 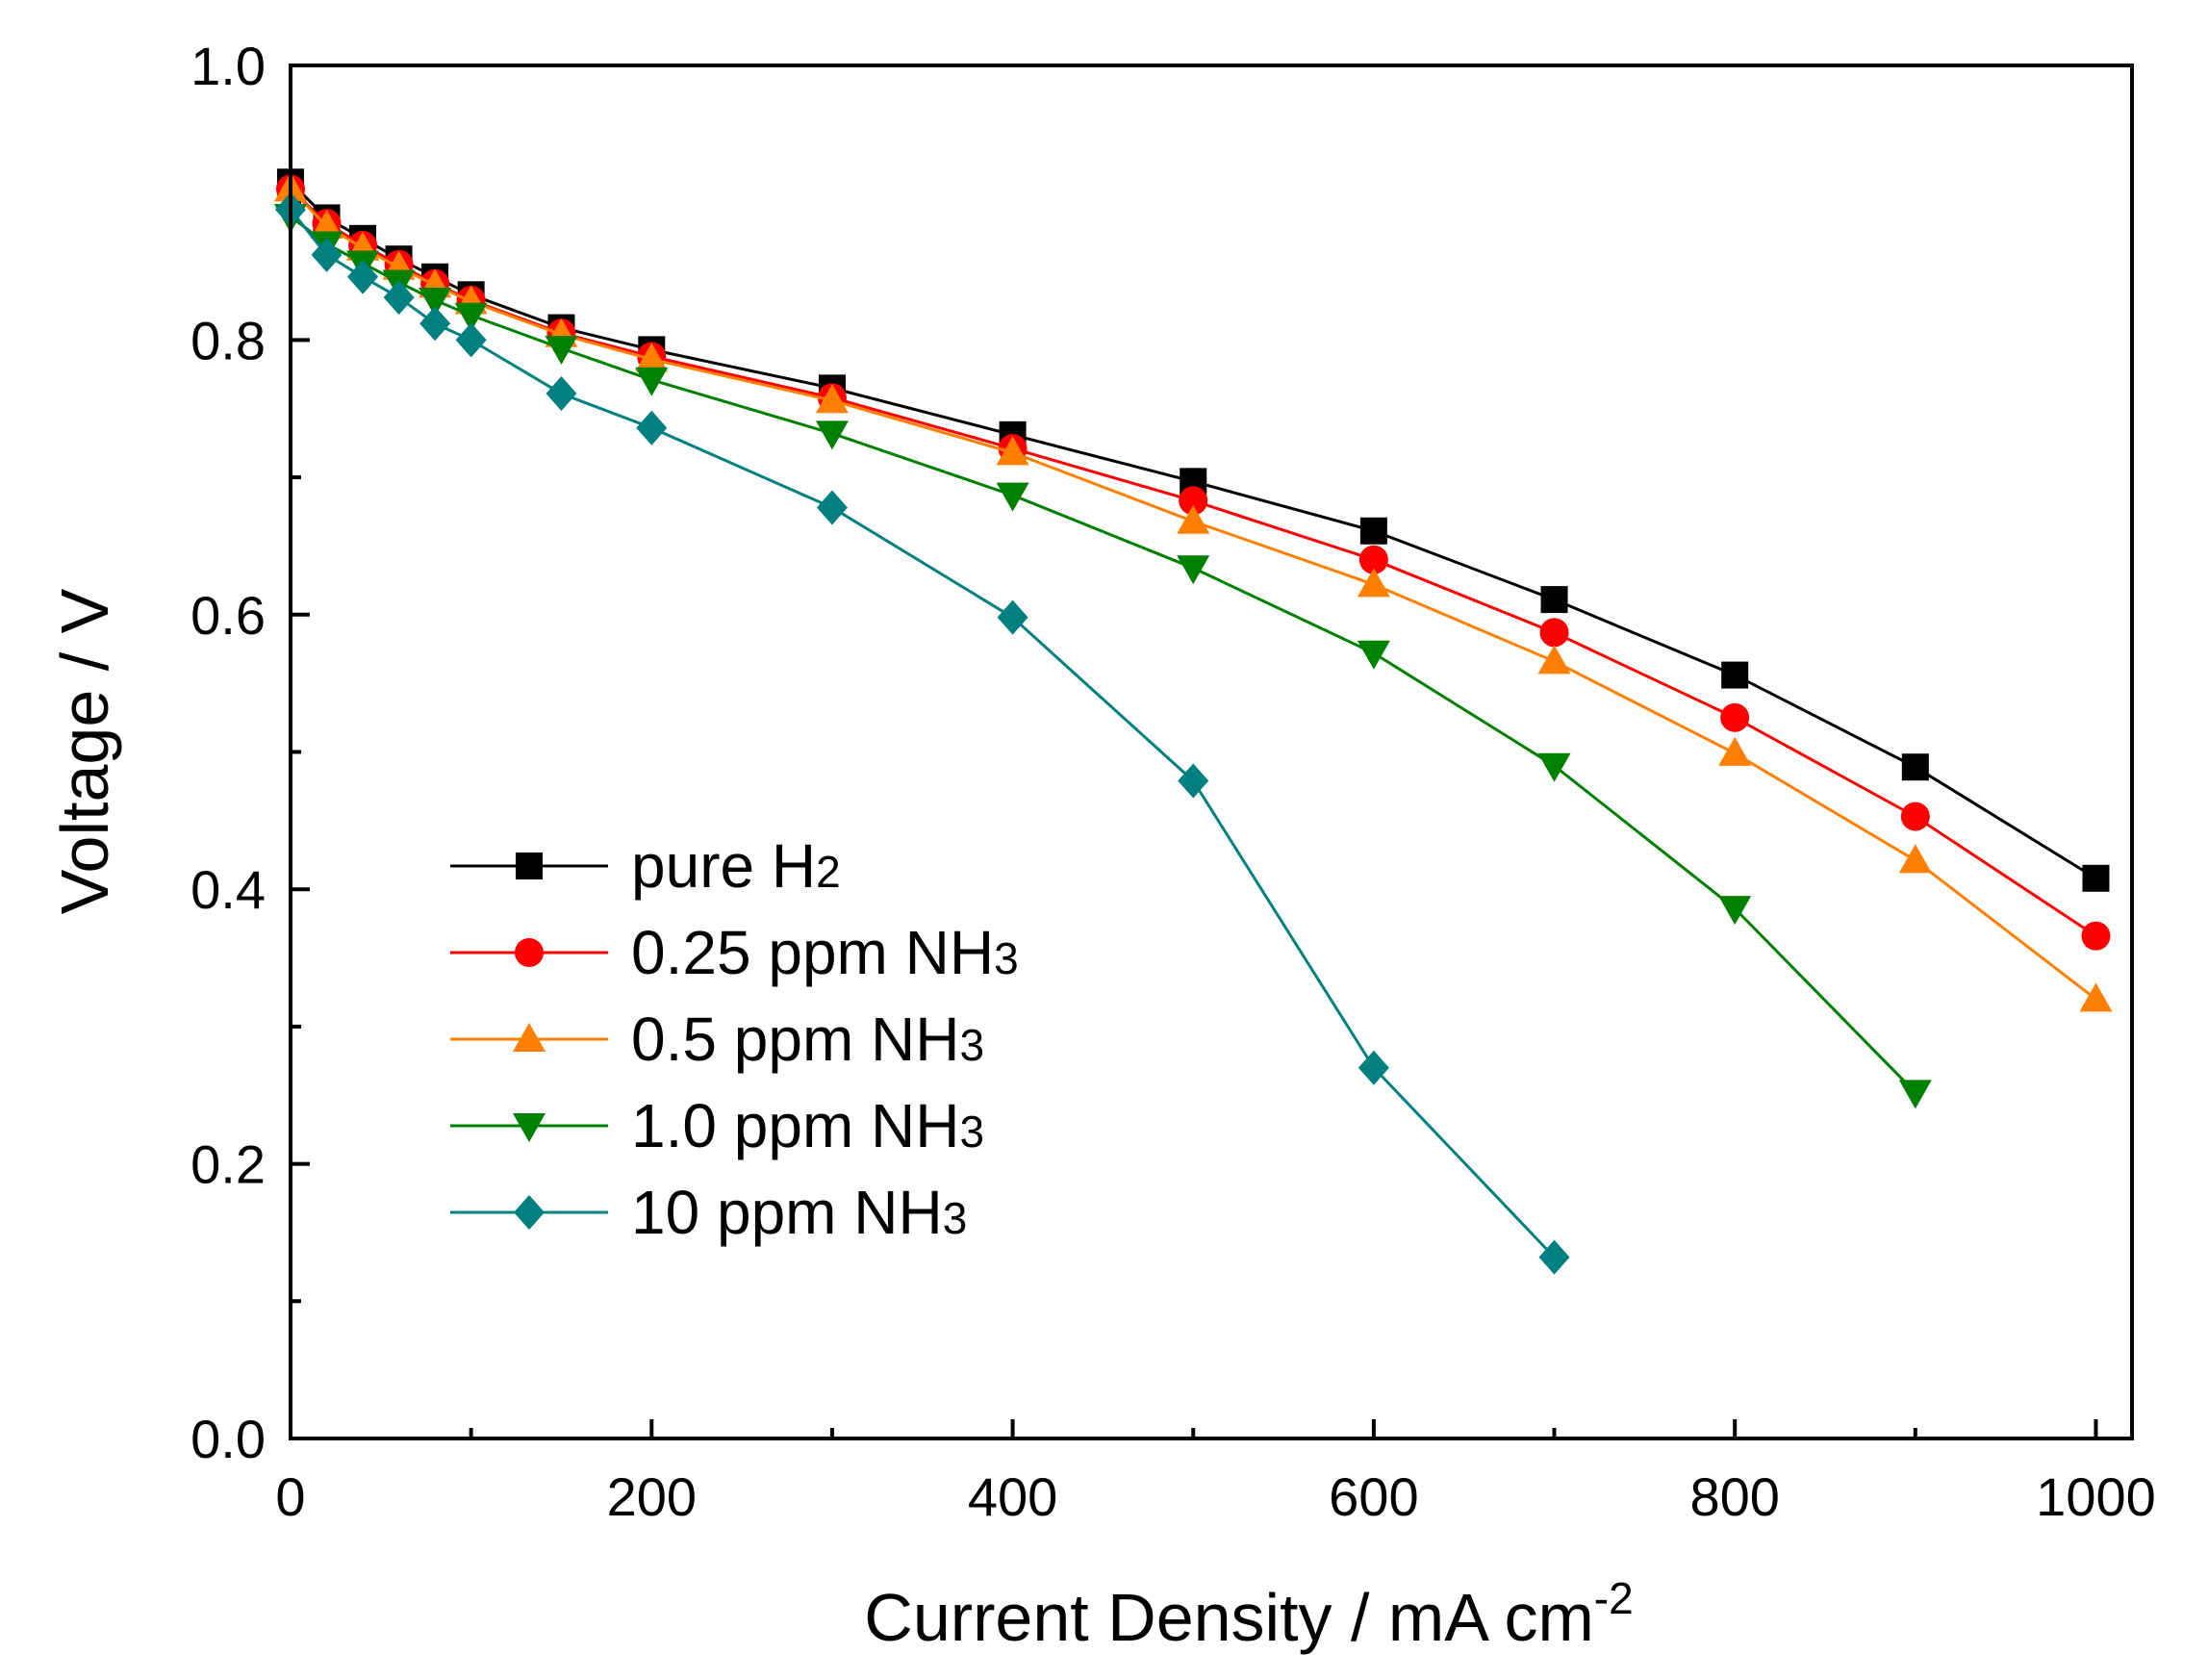 I want to click on legend-entry-2: 0.5 ppm NH3, so click(x=717, y=1039).